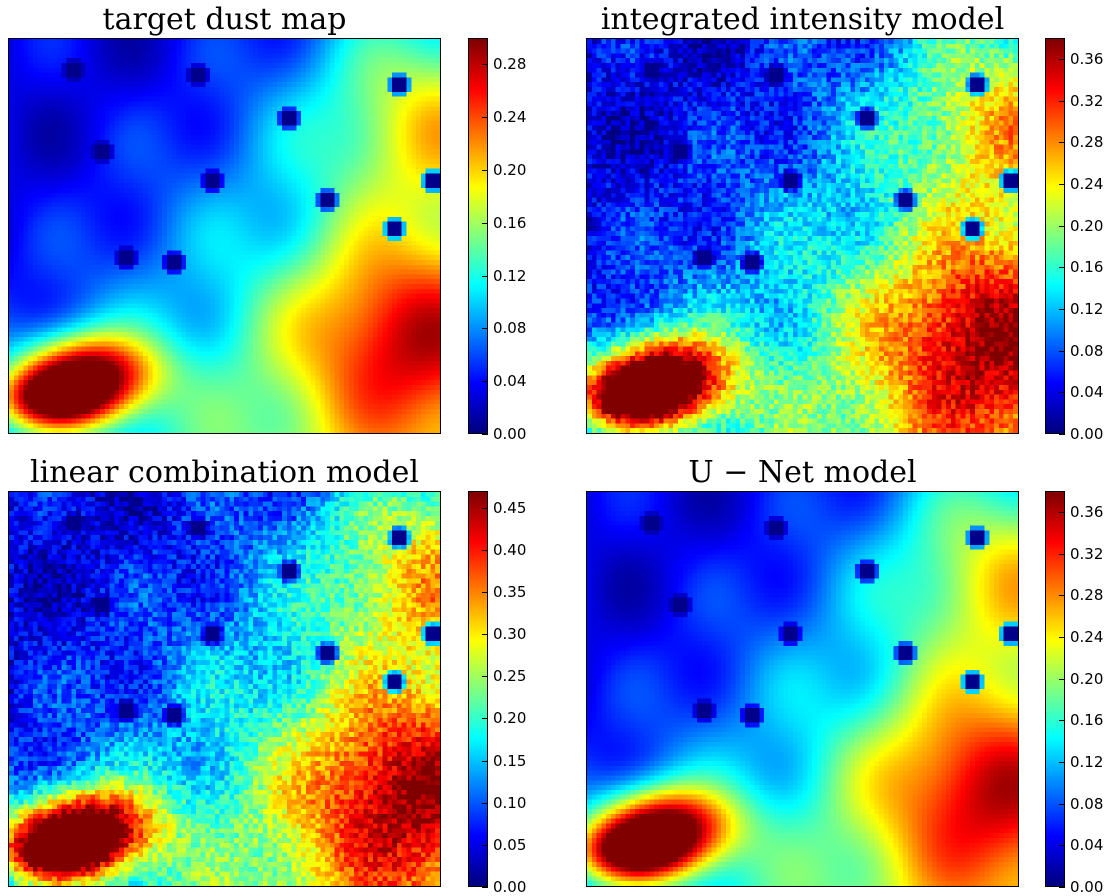 The height and width of the screenshot is (896, 1115). I want to click on panel-title: U − Net model, so click(802, 472).